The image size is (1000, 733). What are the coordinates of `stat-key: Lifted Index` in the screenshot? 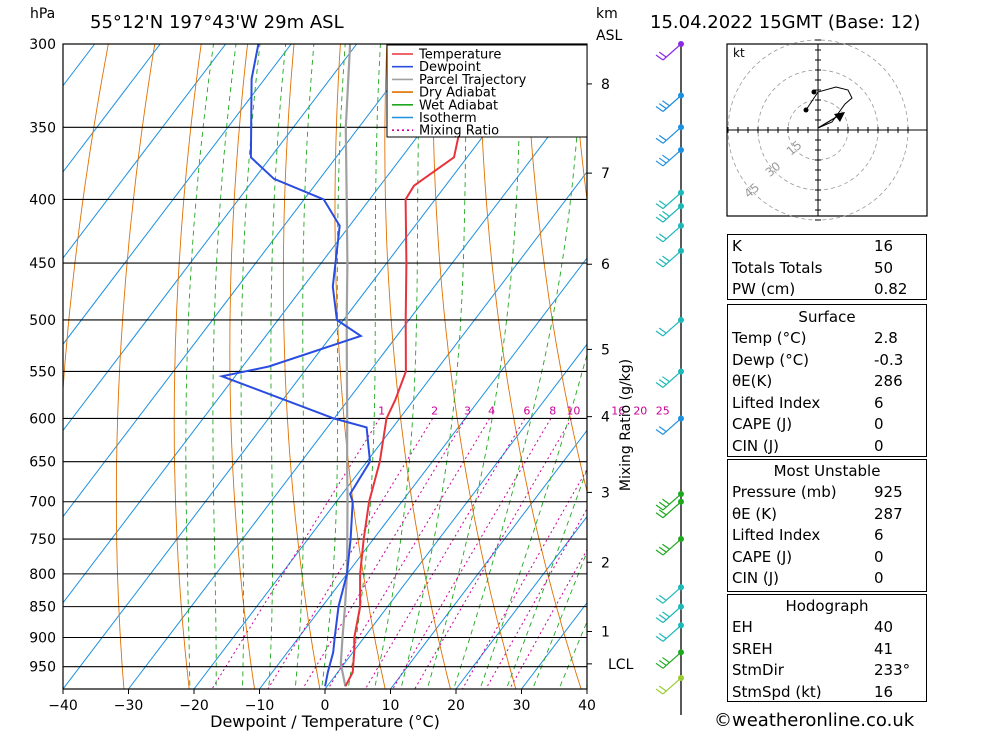 It's located at (776, 535).